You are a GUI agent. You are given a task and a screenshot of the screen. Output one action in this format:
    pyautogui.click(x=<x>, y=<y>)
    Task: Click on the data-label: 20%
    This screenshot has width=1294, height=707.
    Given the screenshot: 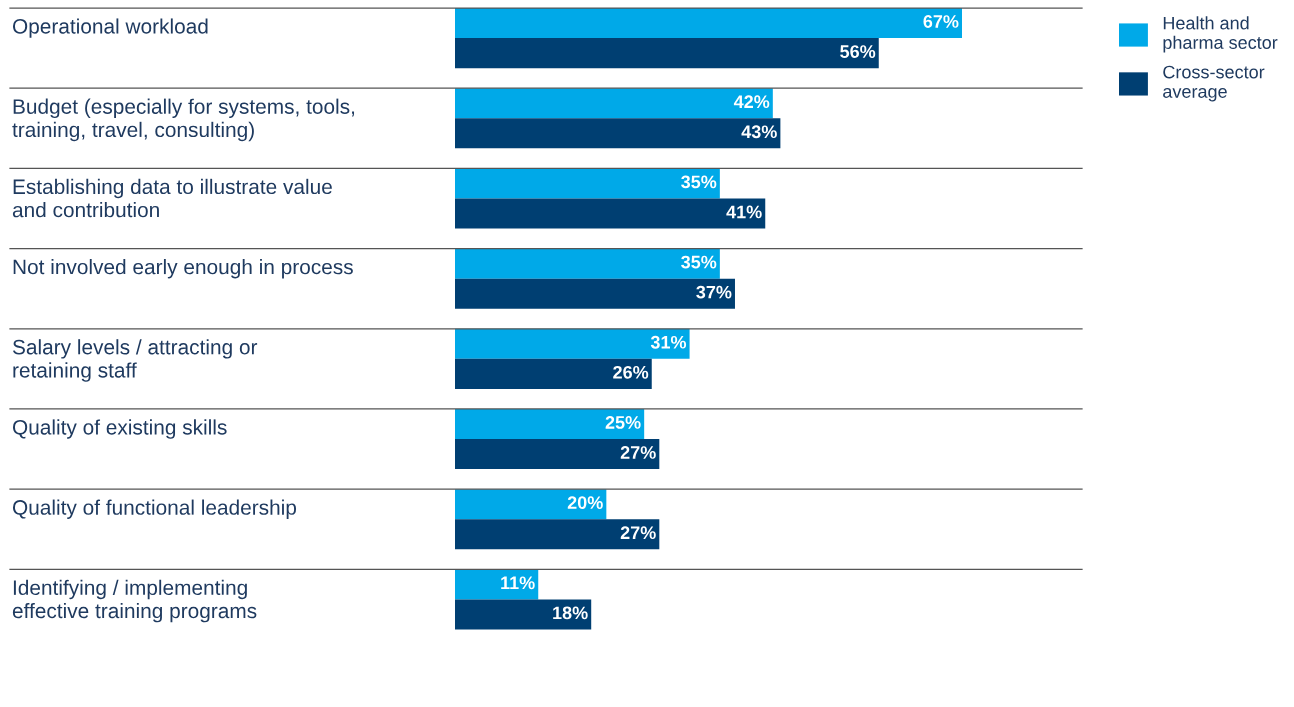 What is the action you would take?
    pyautogui.click(x=585, y=503)
    